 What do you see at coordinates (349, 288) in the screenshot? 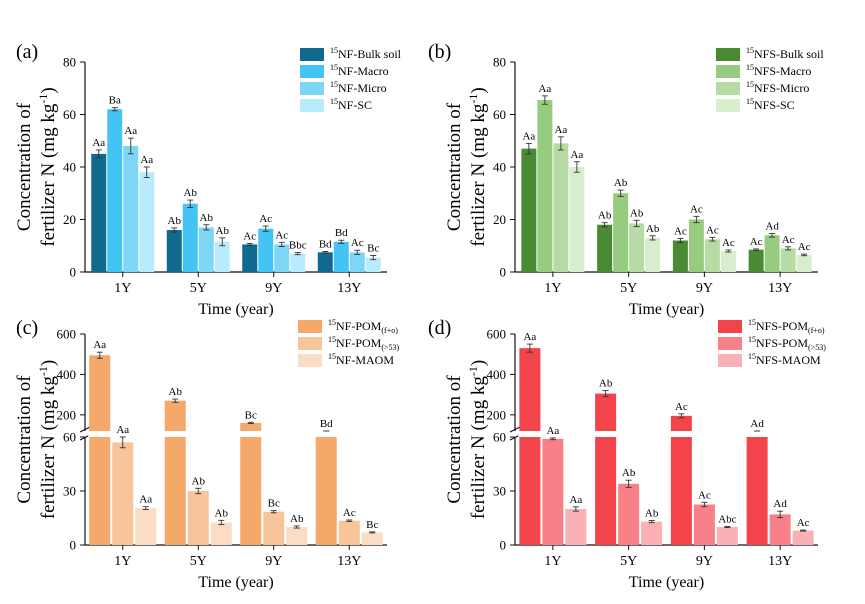
I see `x-tick-label: 13Y` at bounding box center [349, 288].